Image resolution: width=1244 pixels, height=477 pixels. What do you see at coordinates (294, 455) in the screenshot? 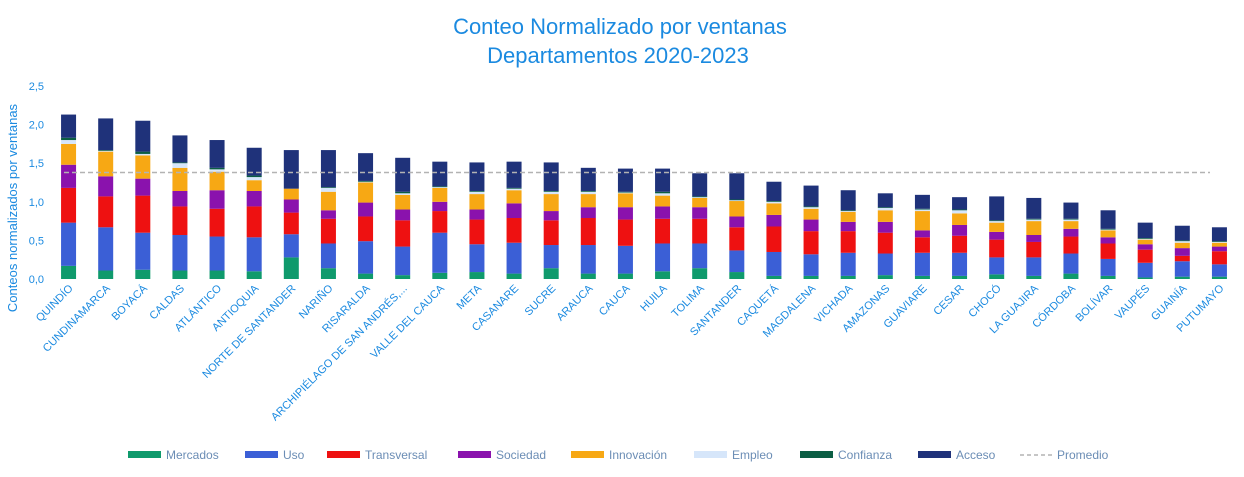
I see `legend-label: Uso` at bounding box center [294, 455].